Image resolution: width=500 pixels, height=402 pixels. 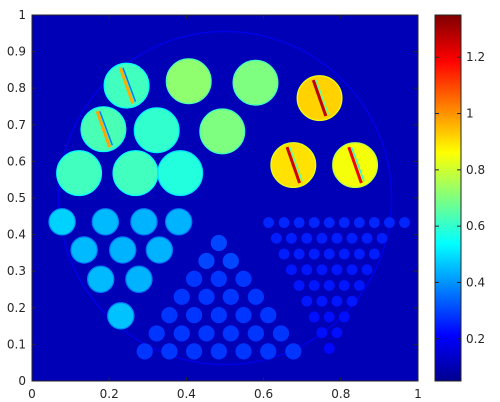 I want to click on colorbar: 0.2 0.4 0.6 0.8 1 1.2, so click(x=459, y=198).